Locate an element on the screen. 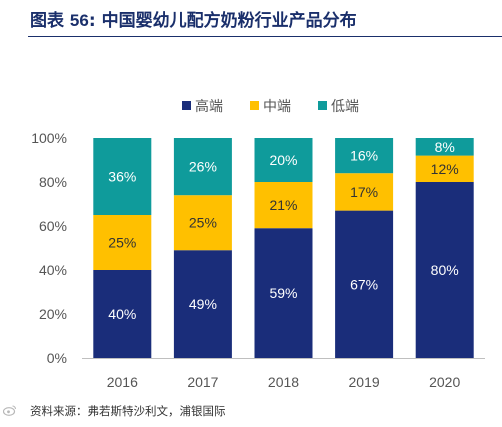 This screenshot has width=502, height=427. title-colon: : is located at coordinates (92, 21).